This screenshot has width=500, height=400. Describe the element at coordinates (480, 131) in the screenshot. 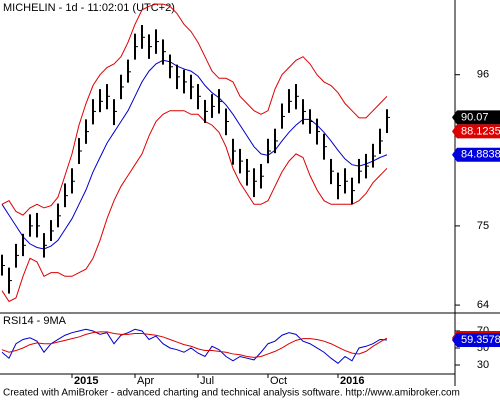

I see `value-label: 88.1235` at that location.